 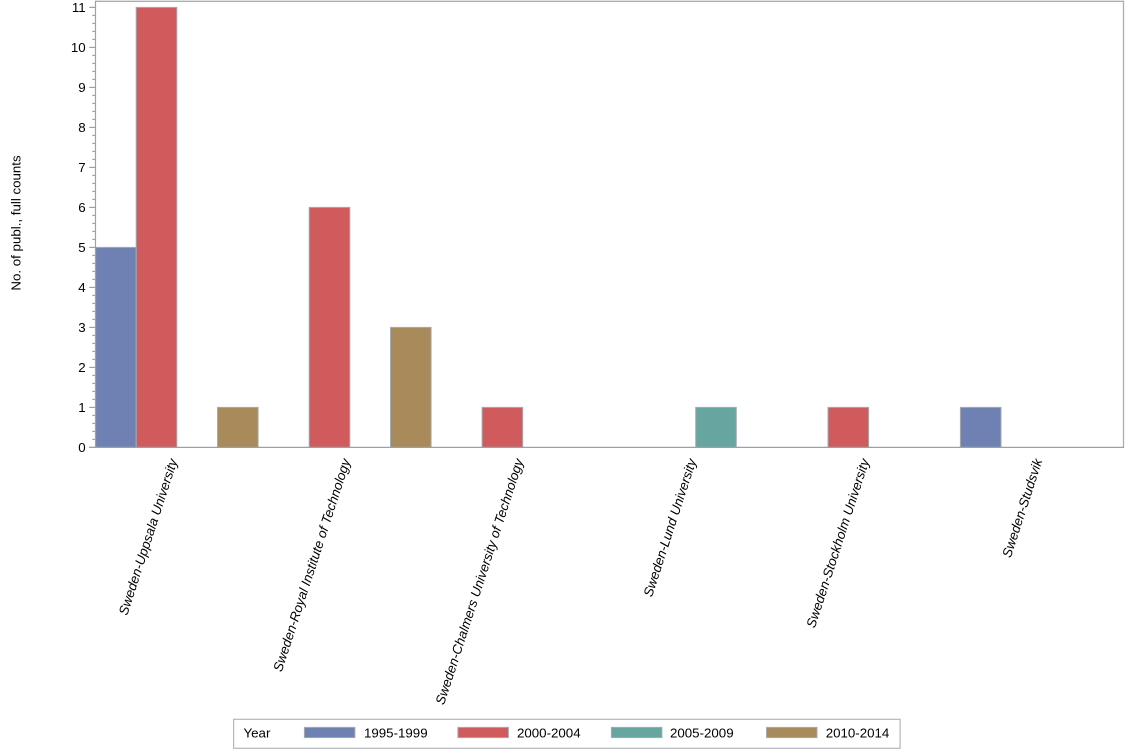 I want to click on svg-text: 9, so click(x=81, y=87).